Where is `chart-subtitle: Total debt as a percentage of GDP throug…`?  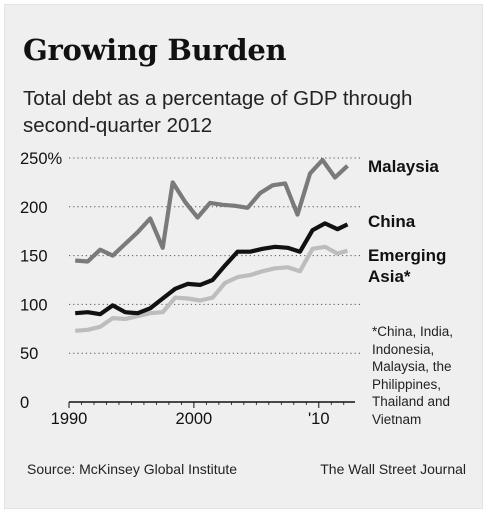 chart-subtitle: Total debt as a percentage of GDP throug… is located at coordinates (218, 112).